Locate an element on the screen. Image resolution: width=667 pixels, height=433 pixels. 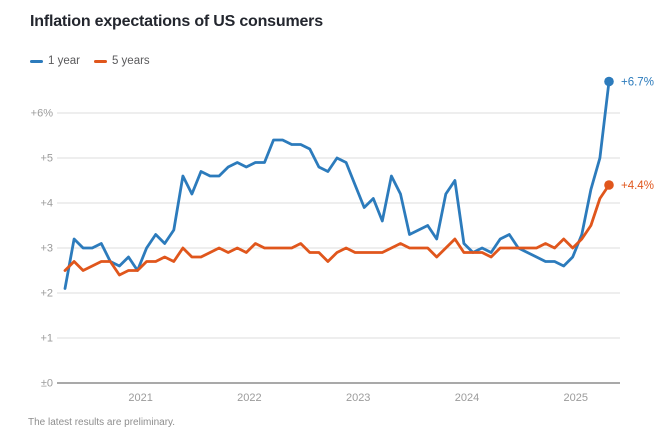
legend-swatch-5-years is located at coordinates (100, 61).